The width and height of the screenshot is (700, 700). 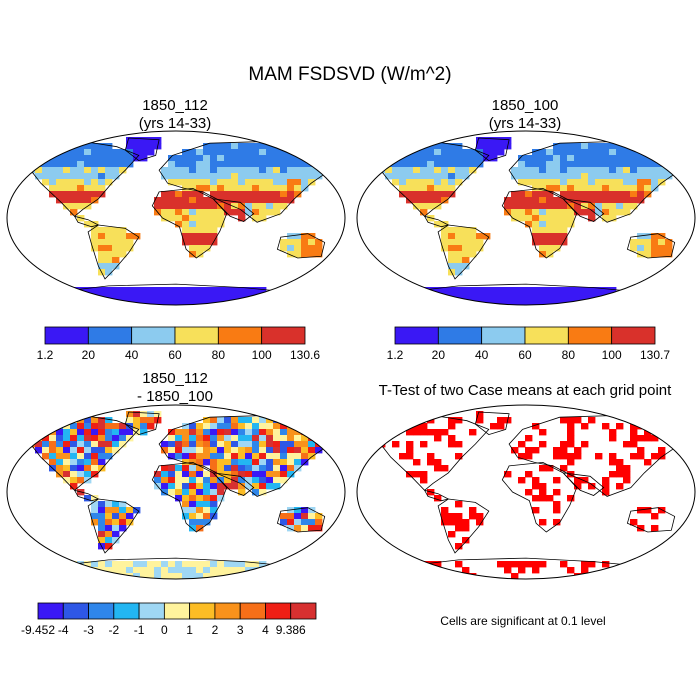 What do you see at coordinates (291, 630) in the screenshot?
I see `colorbar-label: 9.386` at bounding box center [291, 630].